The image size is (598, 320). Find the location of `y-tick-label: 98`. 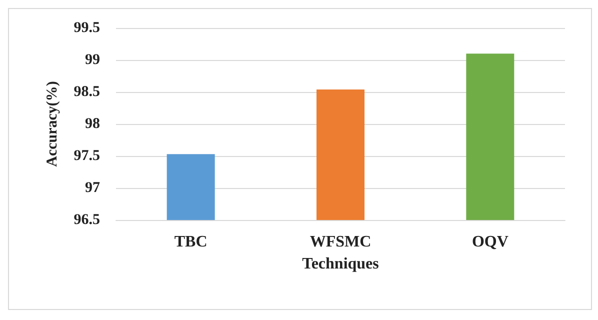

y-tick-label: 98 is located at coordinates (92, 124).